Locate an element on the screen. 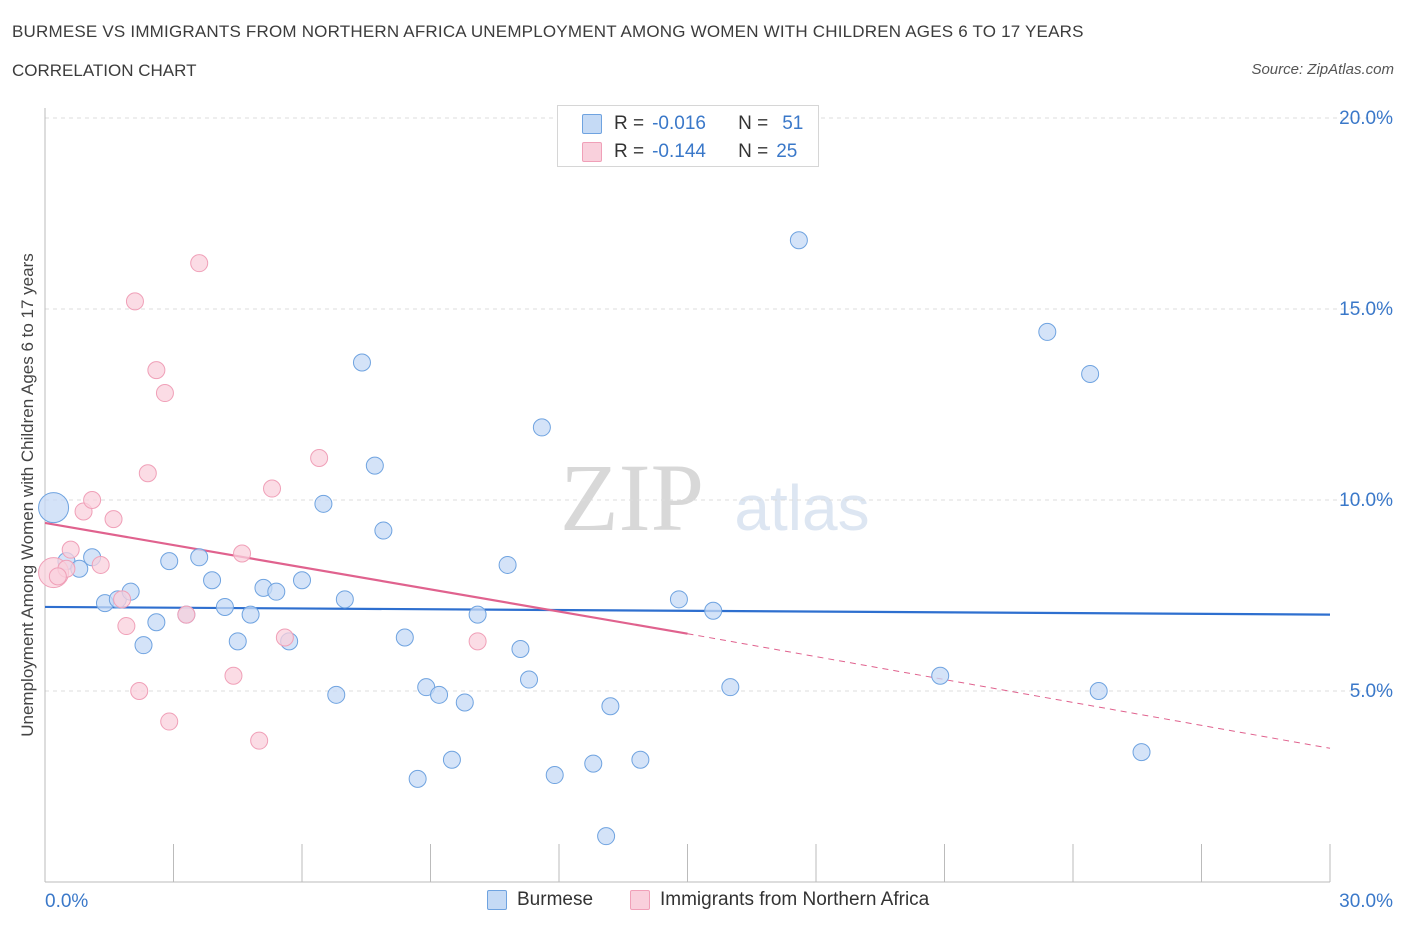 This screenshot has height=930, width=1406. watermark-zip: ZIP is located at coordinates (632, 497).